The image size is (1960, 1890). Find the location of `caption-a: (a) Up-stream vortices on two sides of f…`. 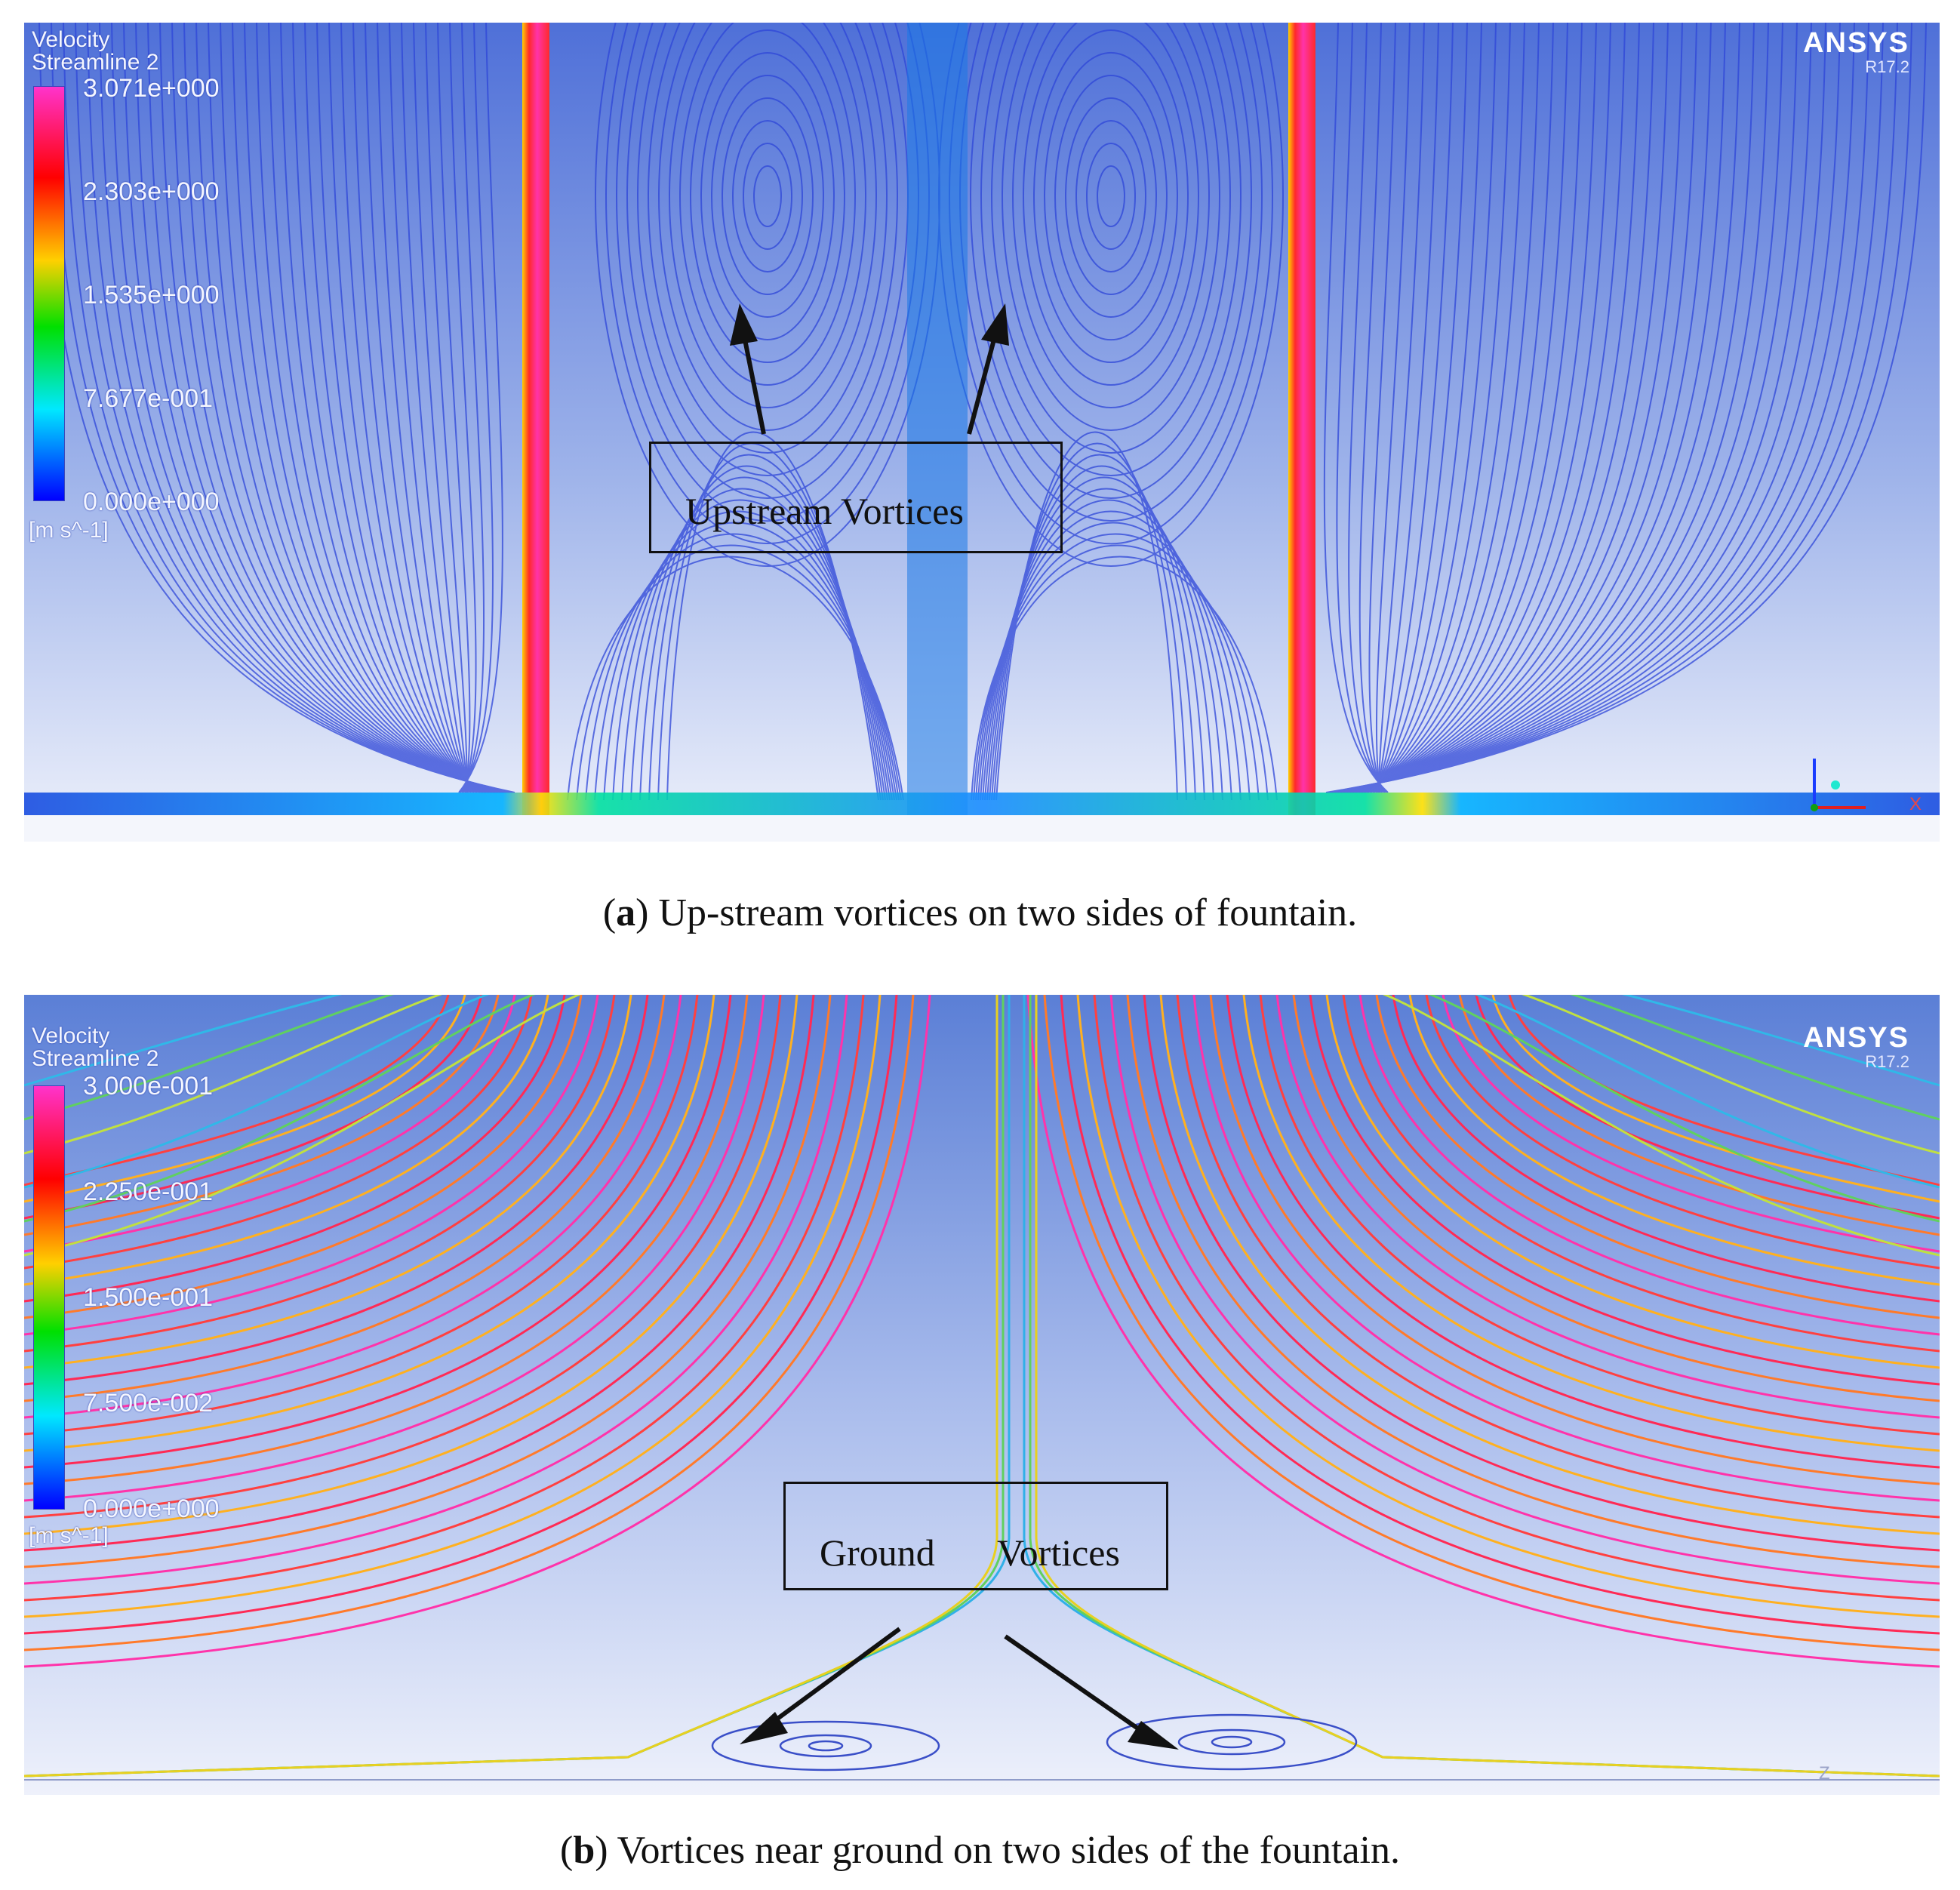

caption-a: (a) Up-stream vortices on two sides of f… is located at coordinates (980, 913).